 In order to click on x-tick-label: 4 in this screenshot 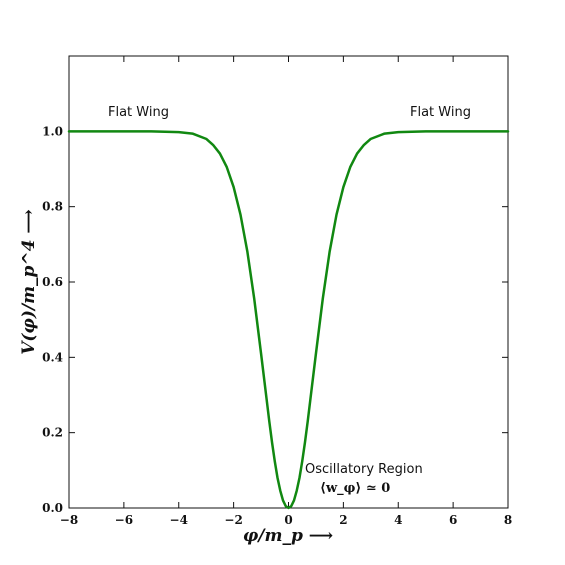, I will do `click(398, 520)`.